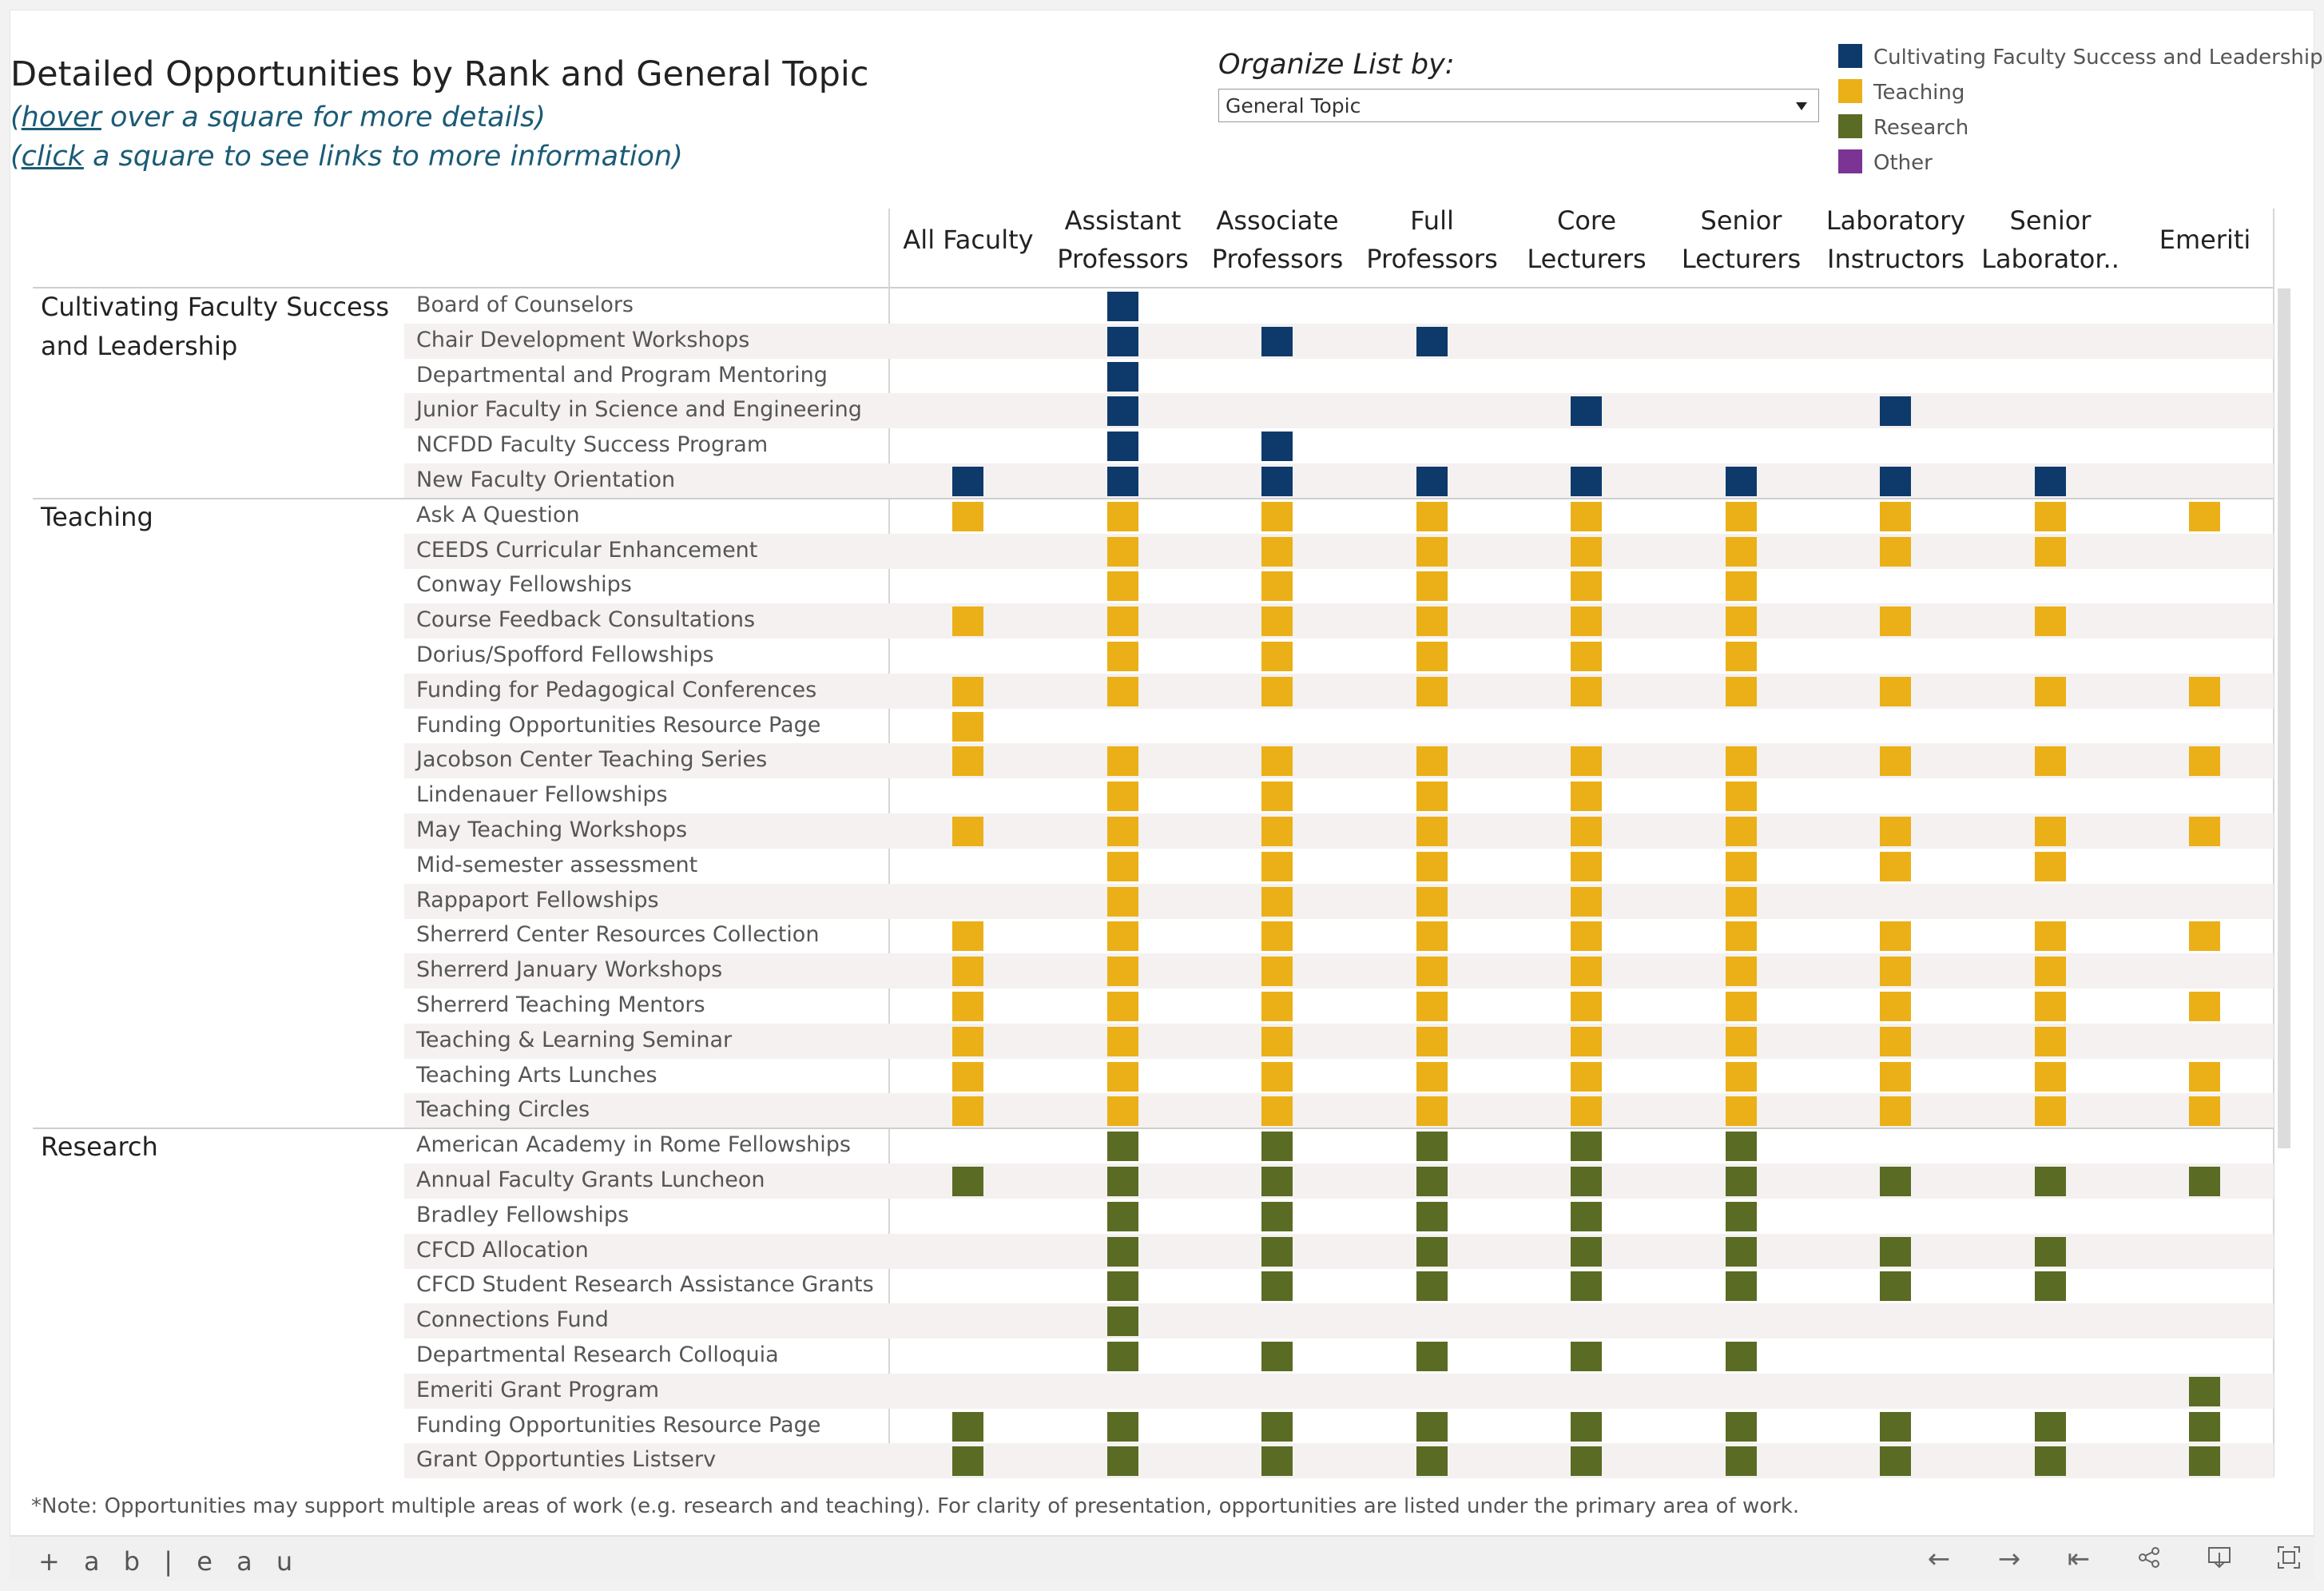 The width and height of the screenshot is (2324, 1591). Describe the element at coordinates (52, 157) in the screenshot. I see `click-link: click` at that location.